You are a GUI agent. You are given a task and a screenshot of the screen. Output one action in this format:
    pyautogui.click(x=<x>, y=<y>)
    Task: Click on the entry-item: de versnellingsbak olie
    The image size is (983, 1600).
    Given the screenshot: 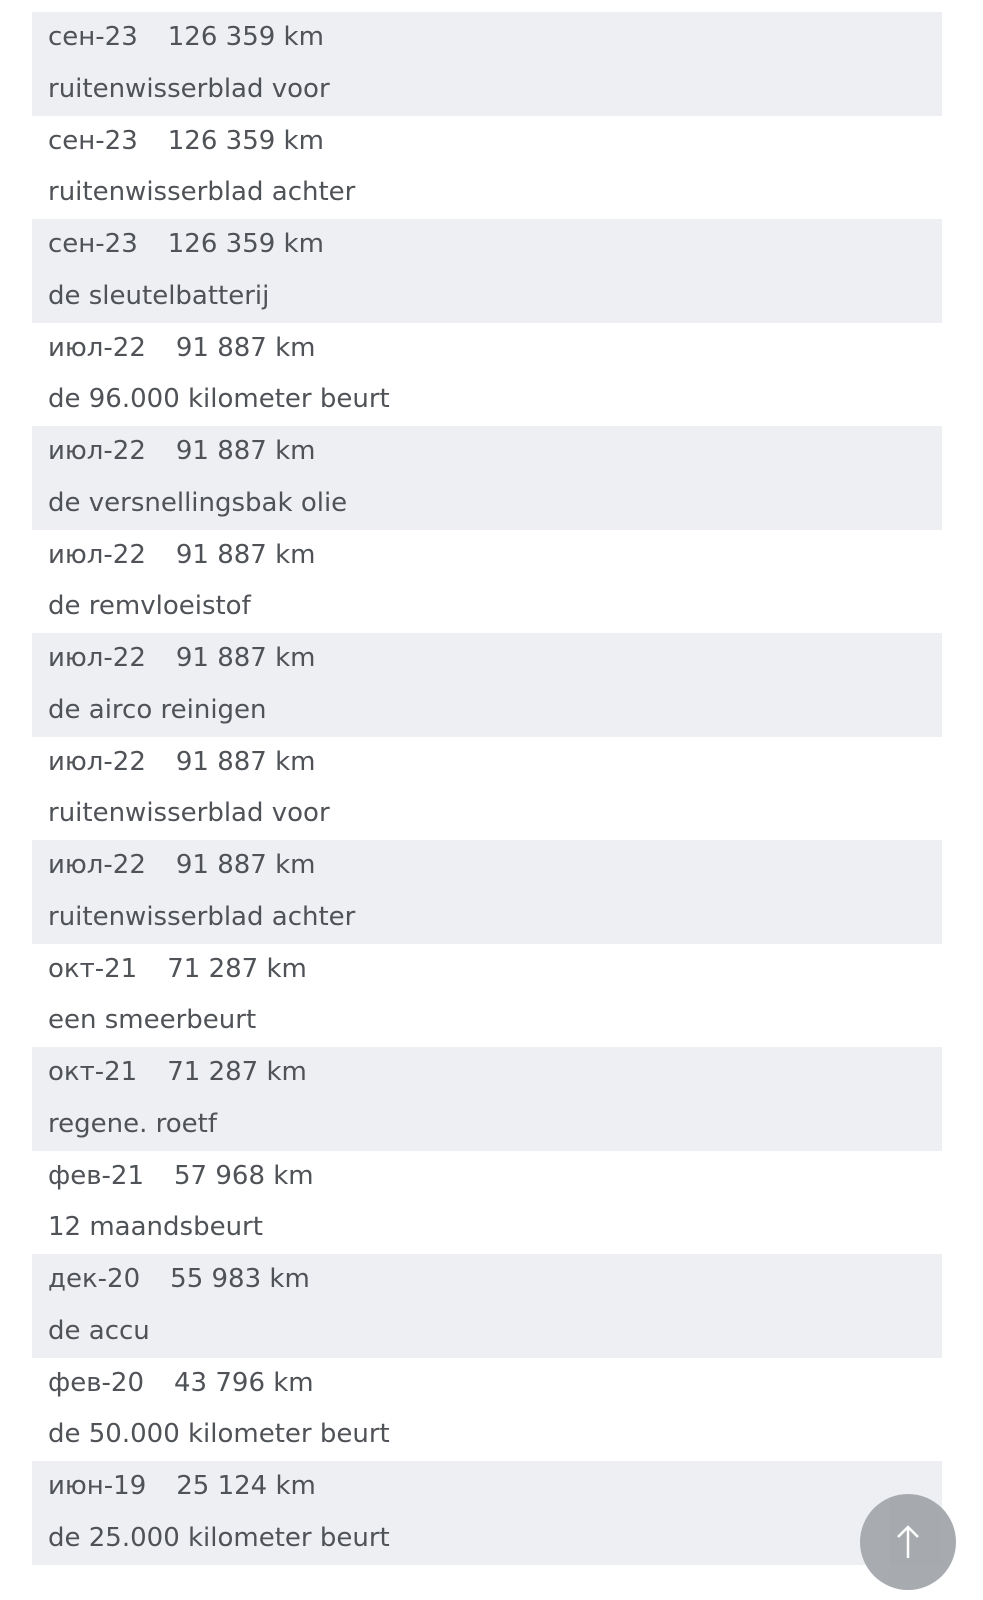 What is the action you would take?
    pyautogui.click(x=198, y=502)
    